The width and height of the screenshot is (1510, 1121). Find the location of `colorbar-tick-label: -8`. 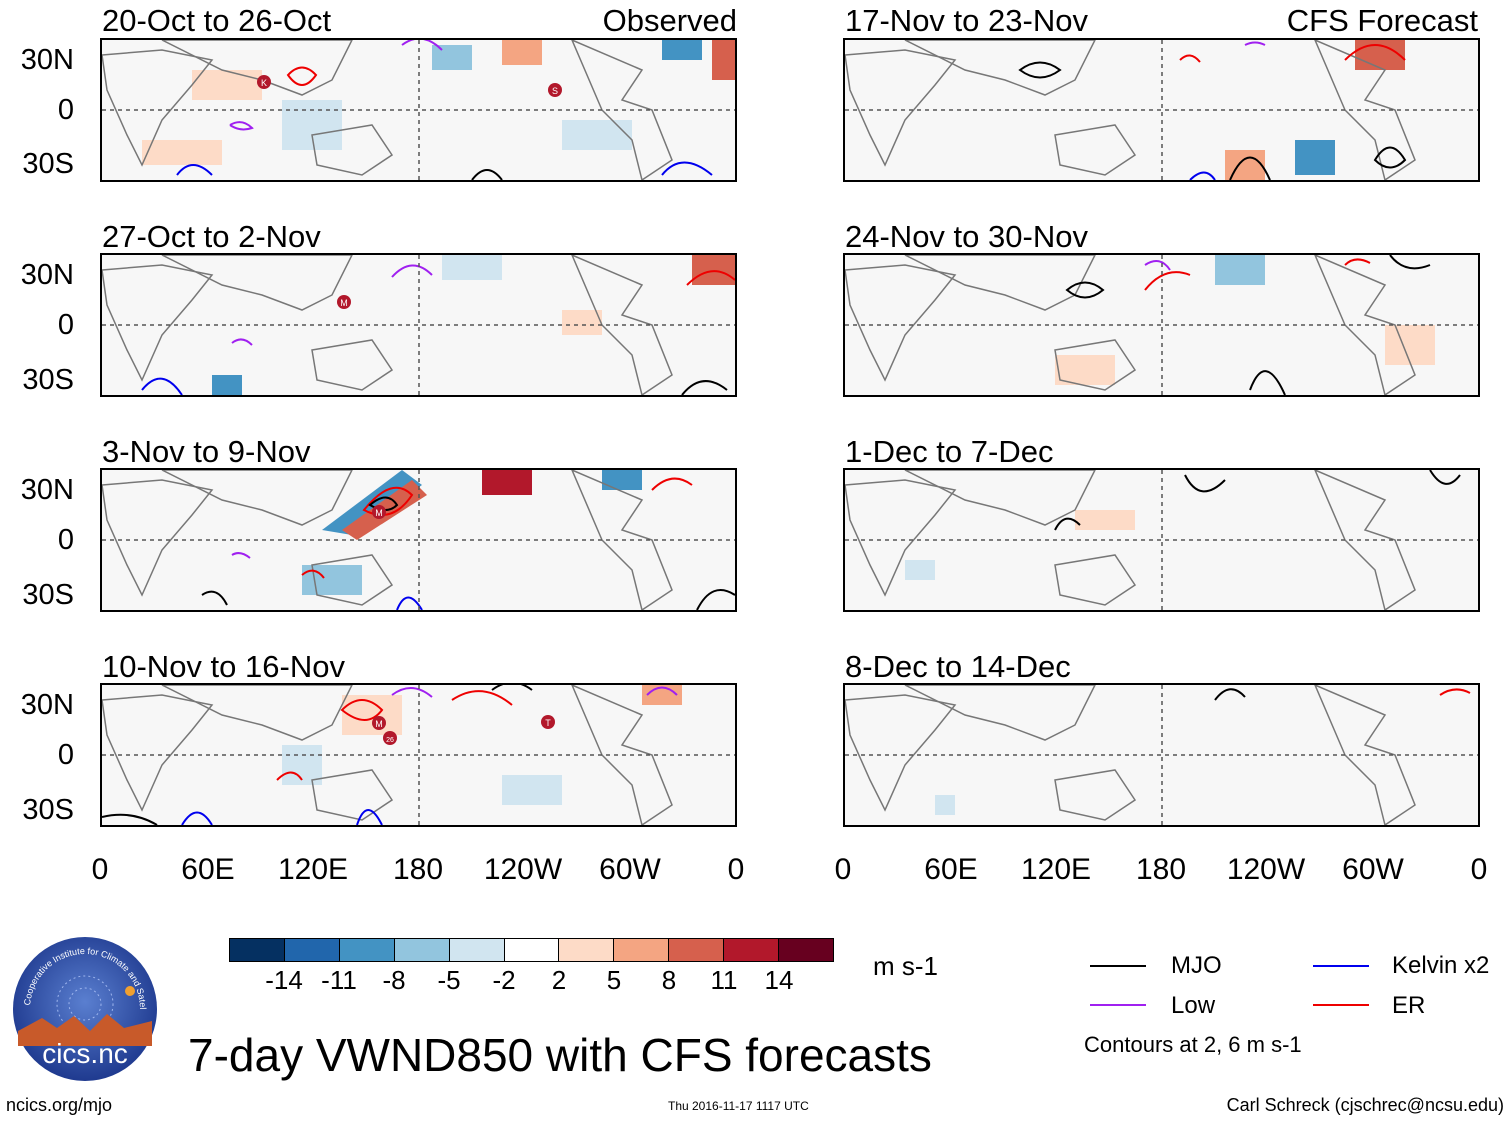

colorbar-tick-label: -8 is located at coordinates (394, 980).